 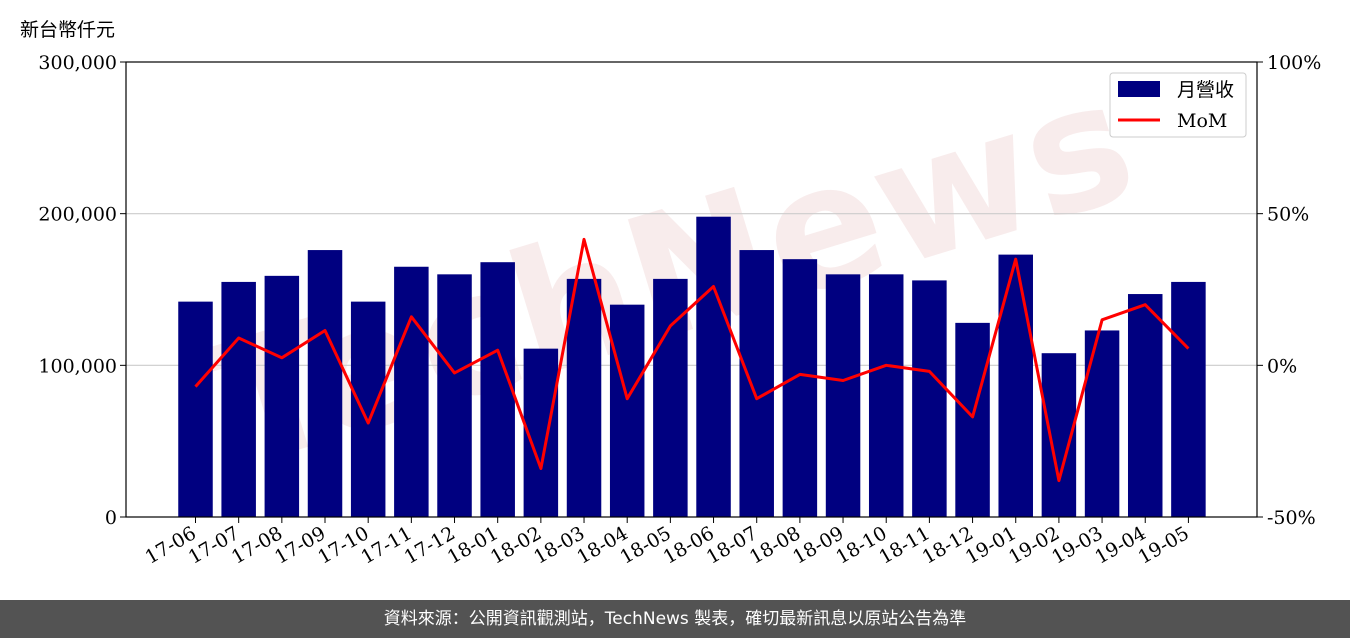 I want to click on y2-tick-label: 100%, so click(x=1294, y=63).